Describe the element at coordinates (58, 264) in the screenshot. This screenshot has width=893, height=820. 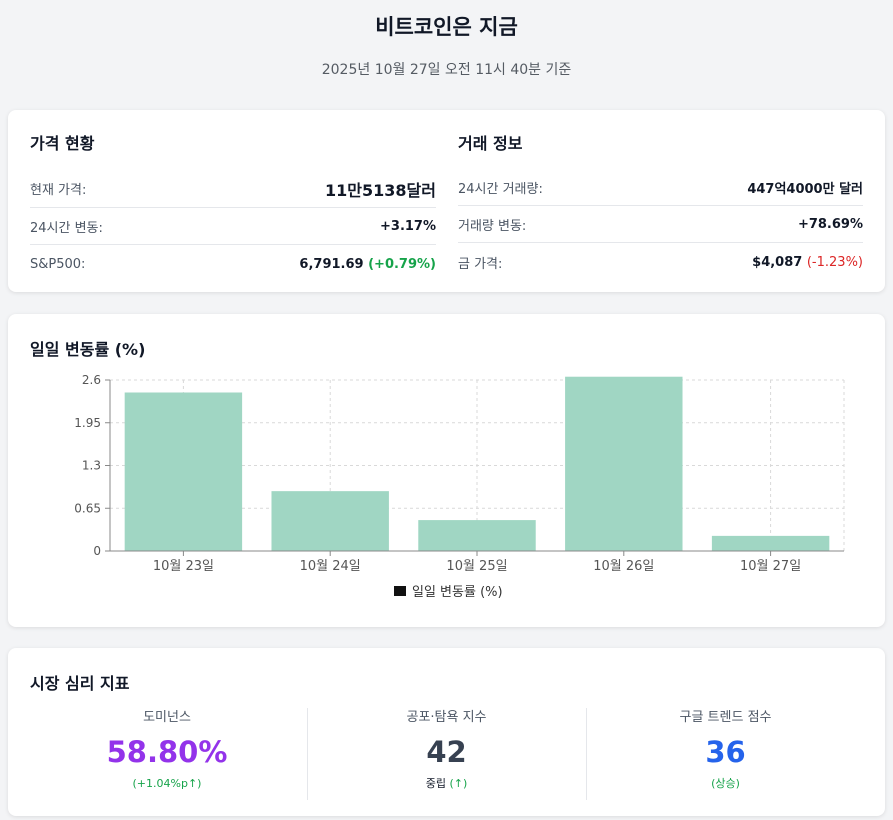
I see `sp500-label: S&P500:` at that location.